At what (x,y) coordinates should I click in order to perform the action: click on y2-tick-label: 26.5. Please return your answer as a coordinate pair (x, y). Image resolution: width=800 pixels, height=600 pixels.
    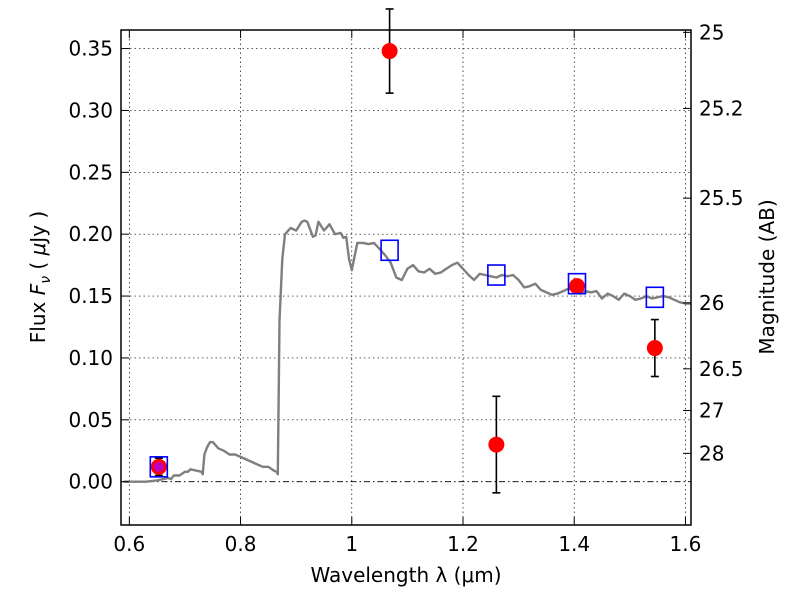
    Looking at the image, I should click on (721, 369).